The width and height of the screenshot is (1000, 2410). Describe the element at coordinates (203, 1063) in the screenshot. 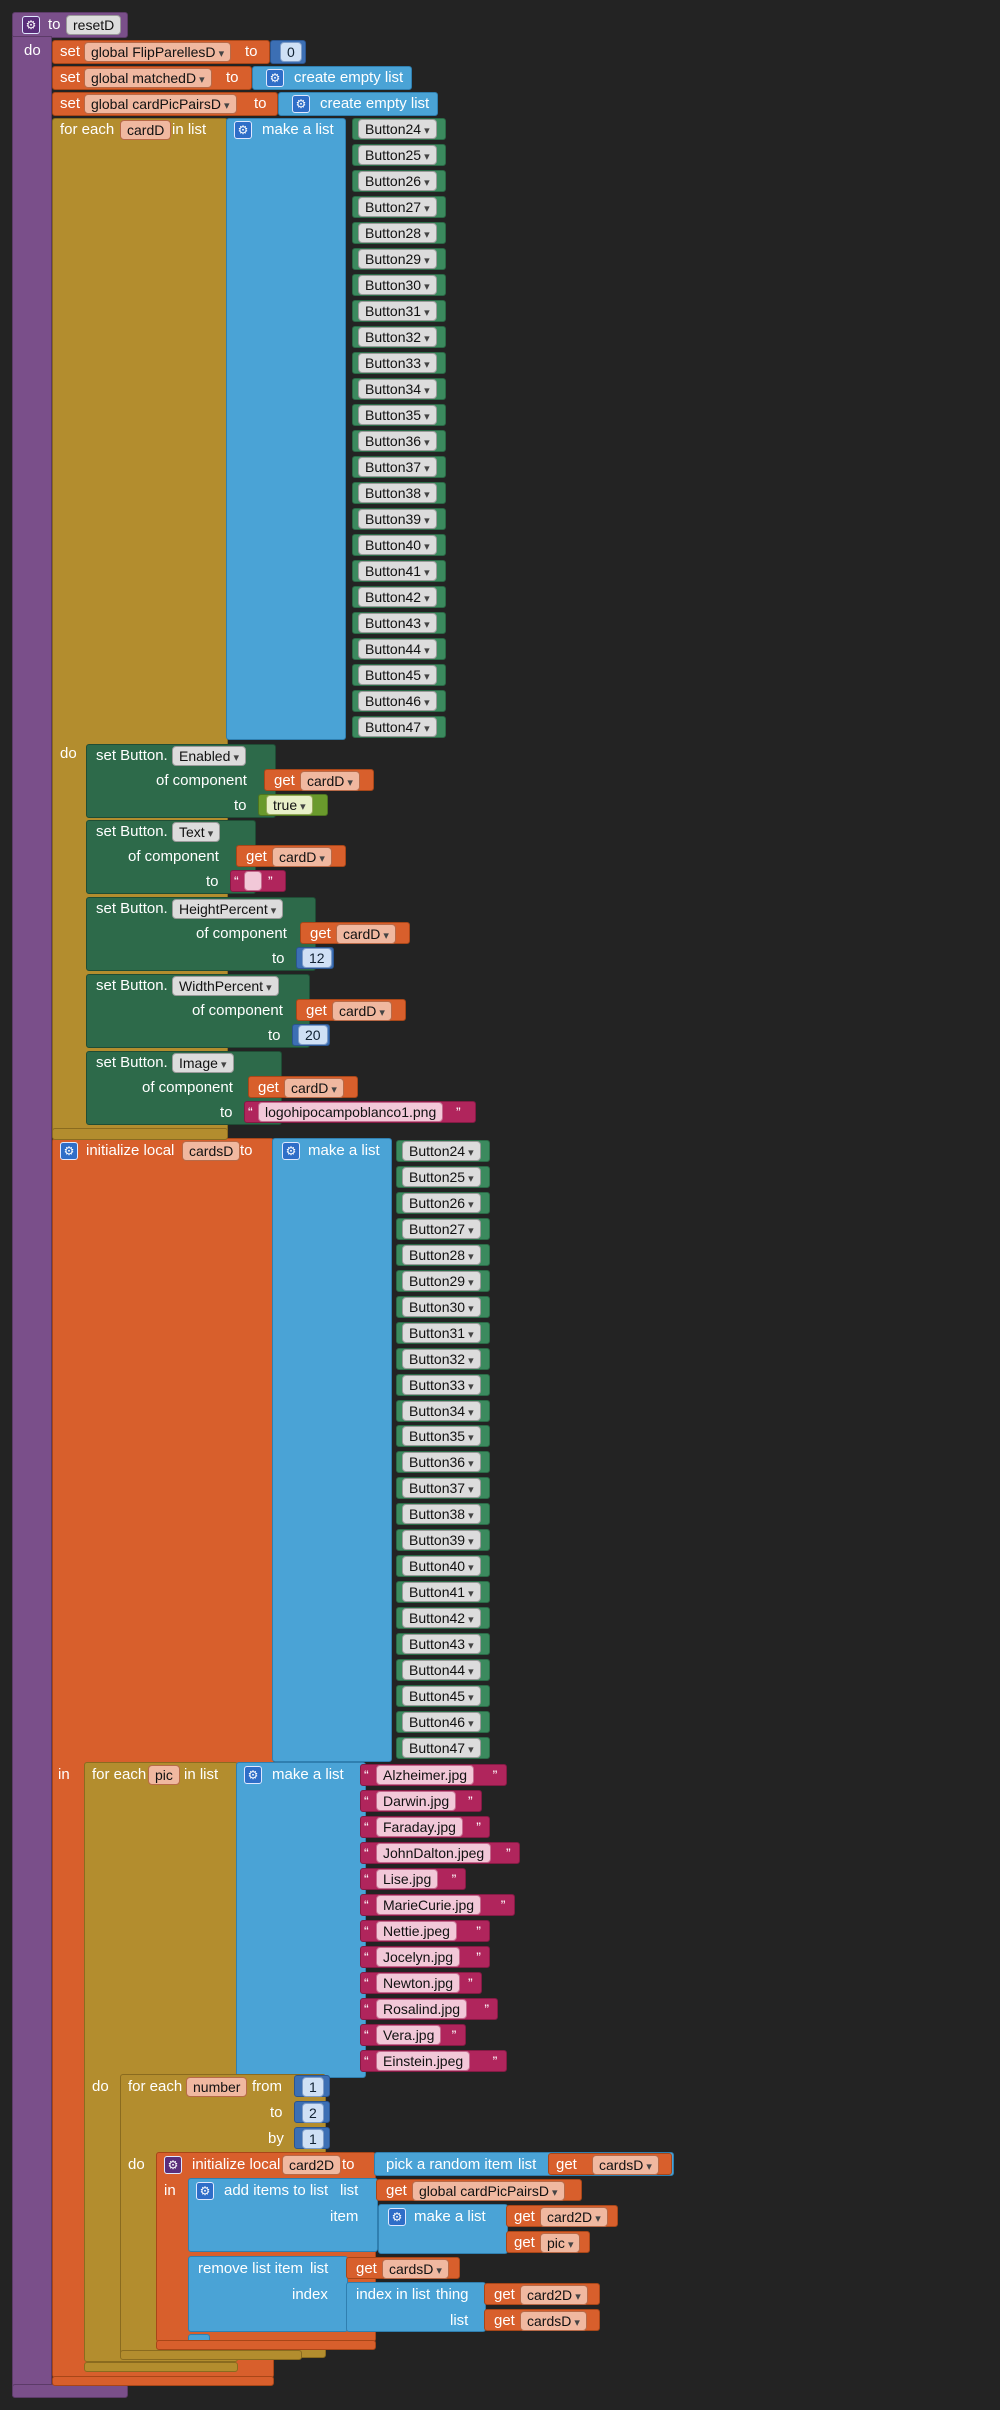

I see `property-dropdown: Image` at that location.